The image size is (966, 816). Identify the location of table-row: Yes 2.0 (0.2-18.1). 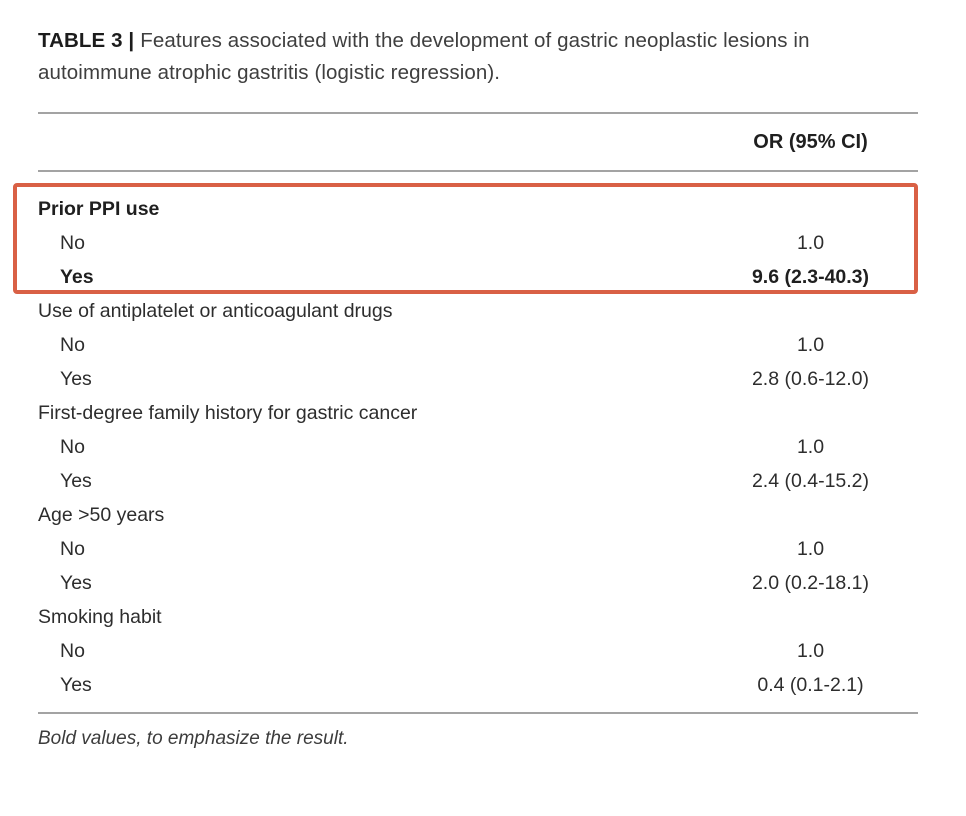
(478, 583).